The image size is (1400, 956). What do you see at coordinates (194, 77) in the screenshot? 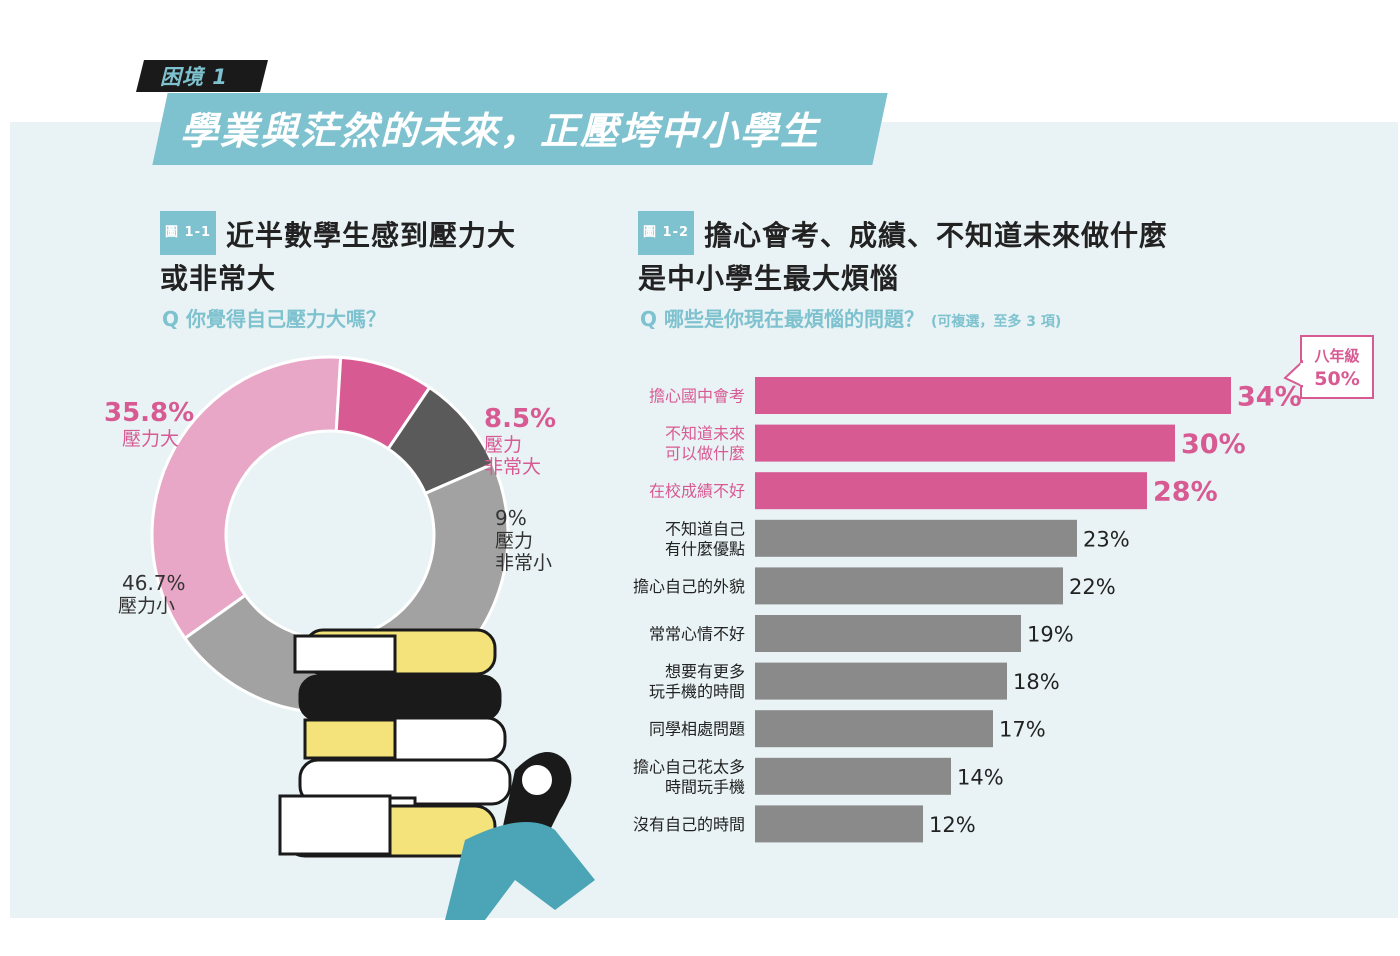
I see `section-tag: 困境 1` at bounding box center [194, 77].